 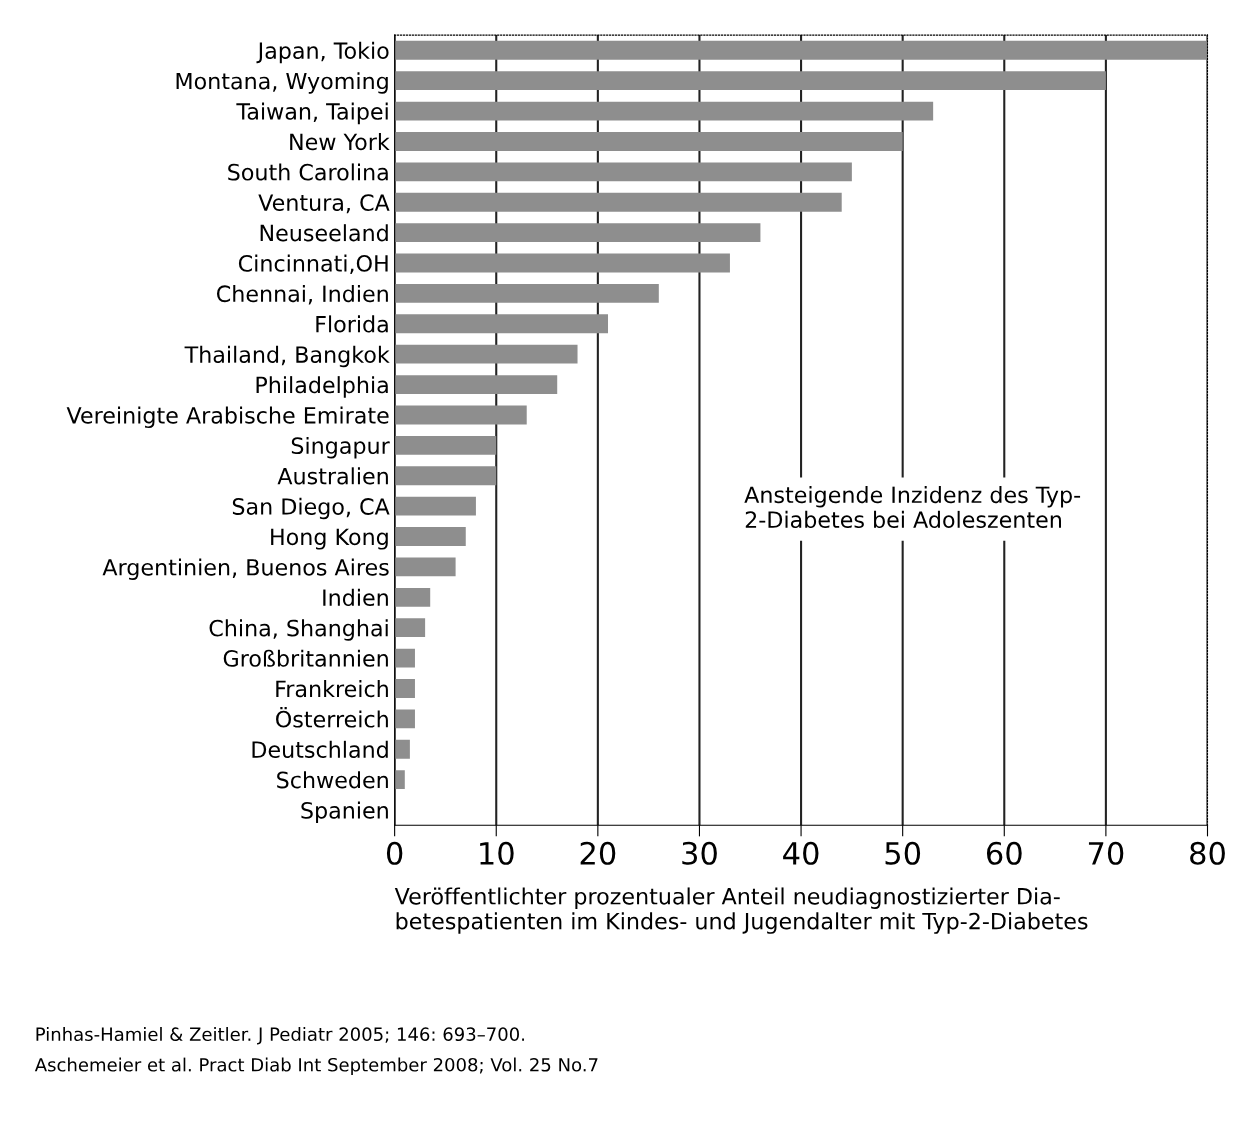 I want to click on y-tick-label: Philadelphia, so click(x=322, y=387).